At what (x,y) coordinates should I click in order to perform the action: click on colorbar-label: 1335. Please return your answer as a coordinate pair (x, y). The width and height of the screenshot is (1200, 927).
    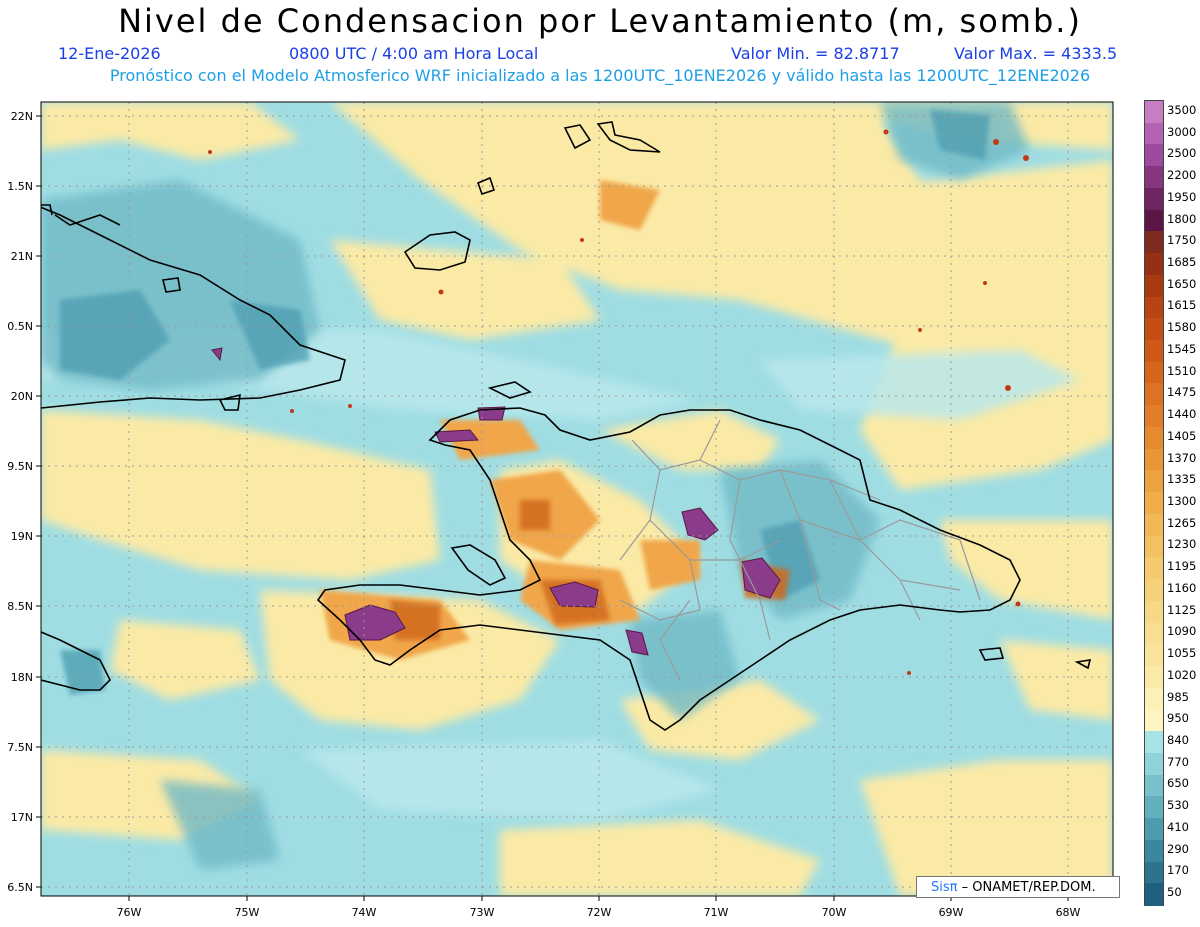
    Looking at the image, I should click on (1182, 479).